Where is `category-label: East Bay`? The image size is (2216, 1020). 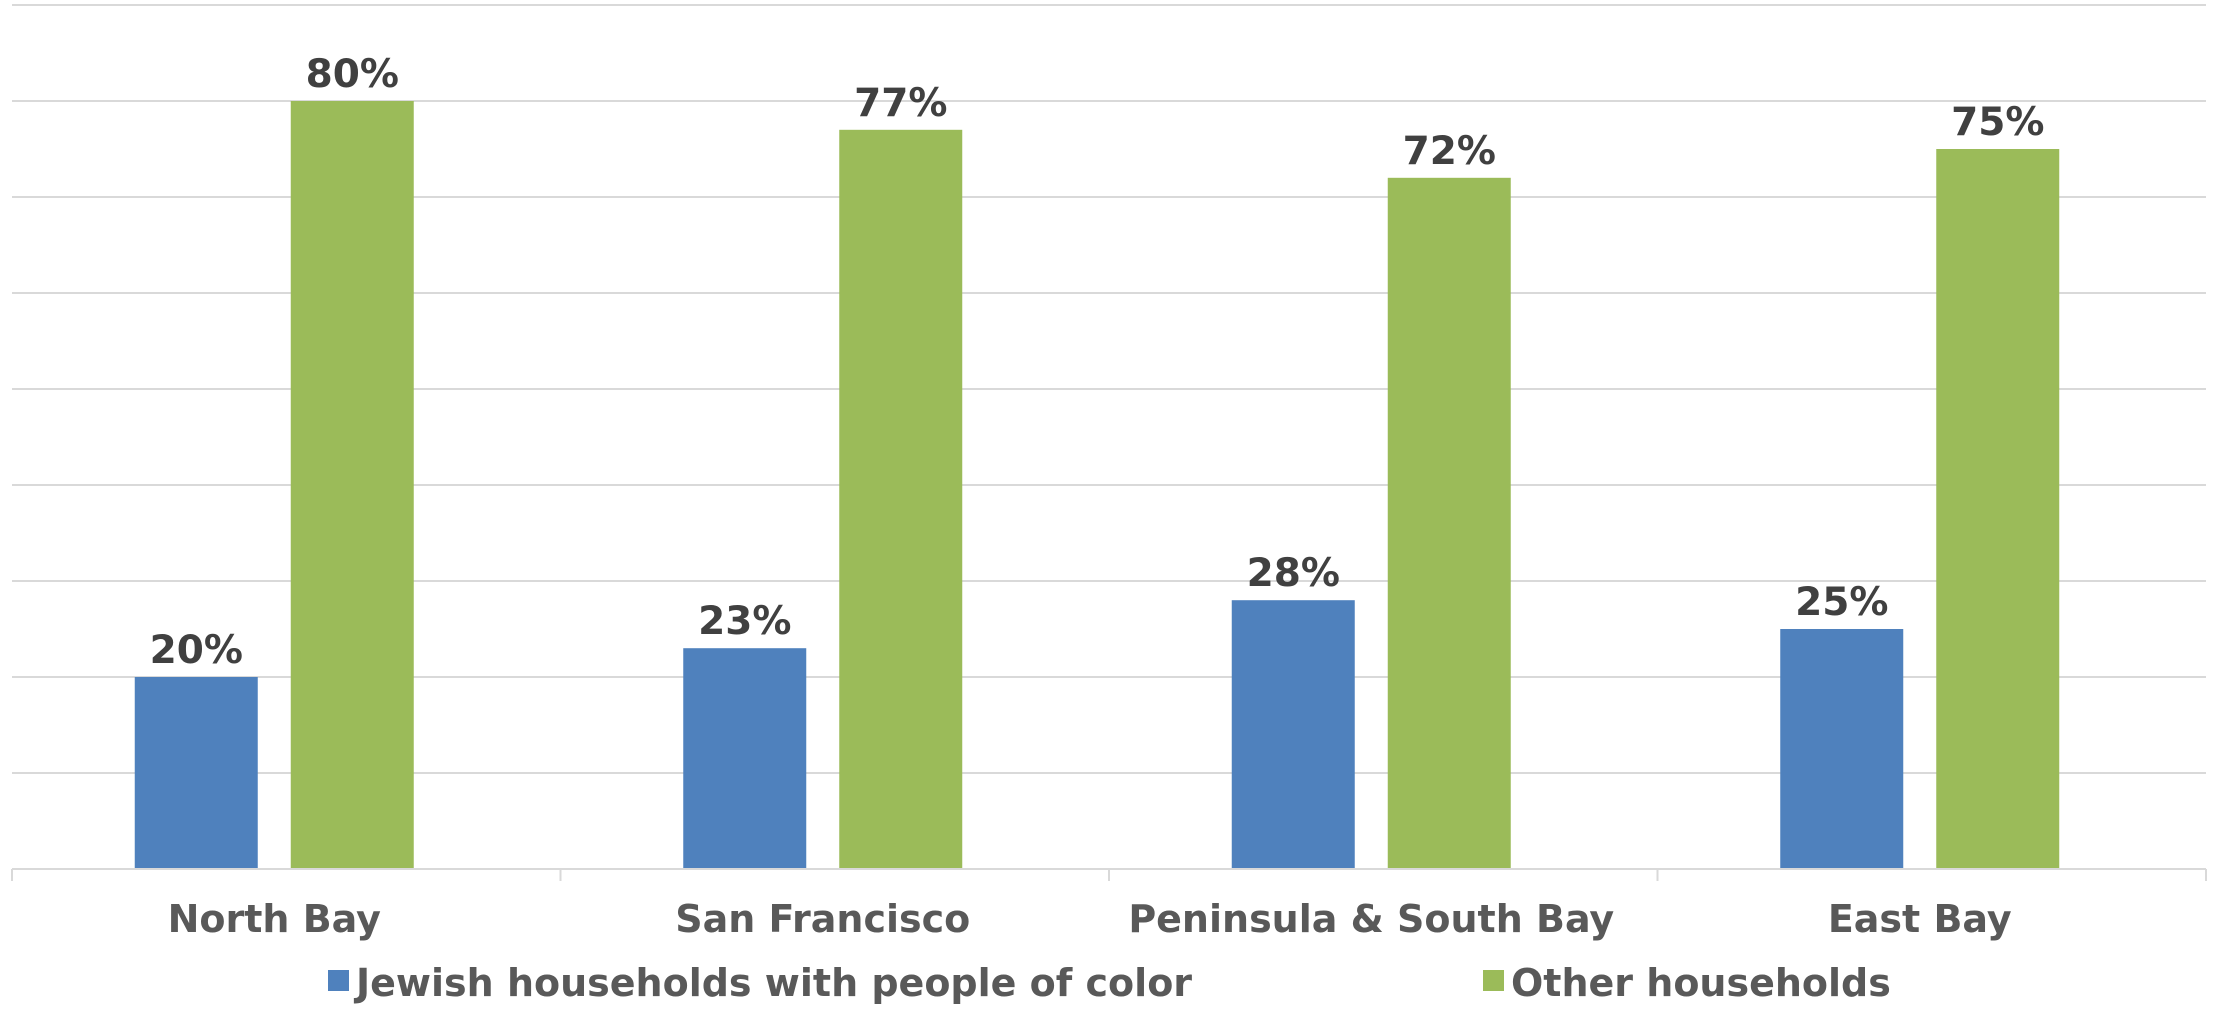
category-label: East Bay is located at coordinates (1920, 919).